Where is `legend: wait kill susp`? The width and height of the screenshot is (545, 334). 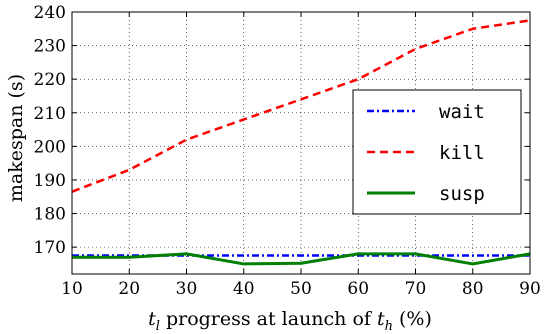 legend: wait kill susp is located at coordinates (437, 152).